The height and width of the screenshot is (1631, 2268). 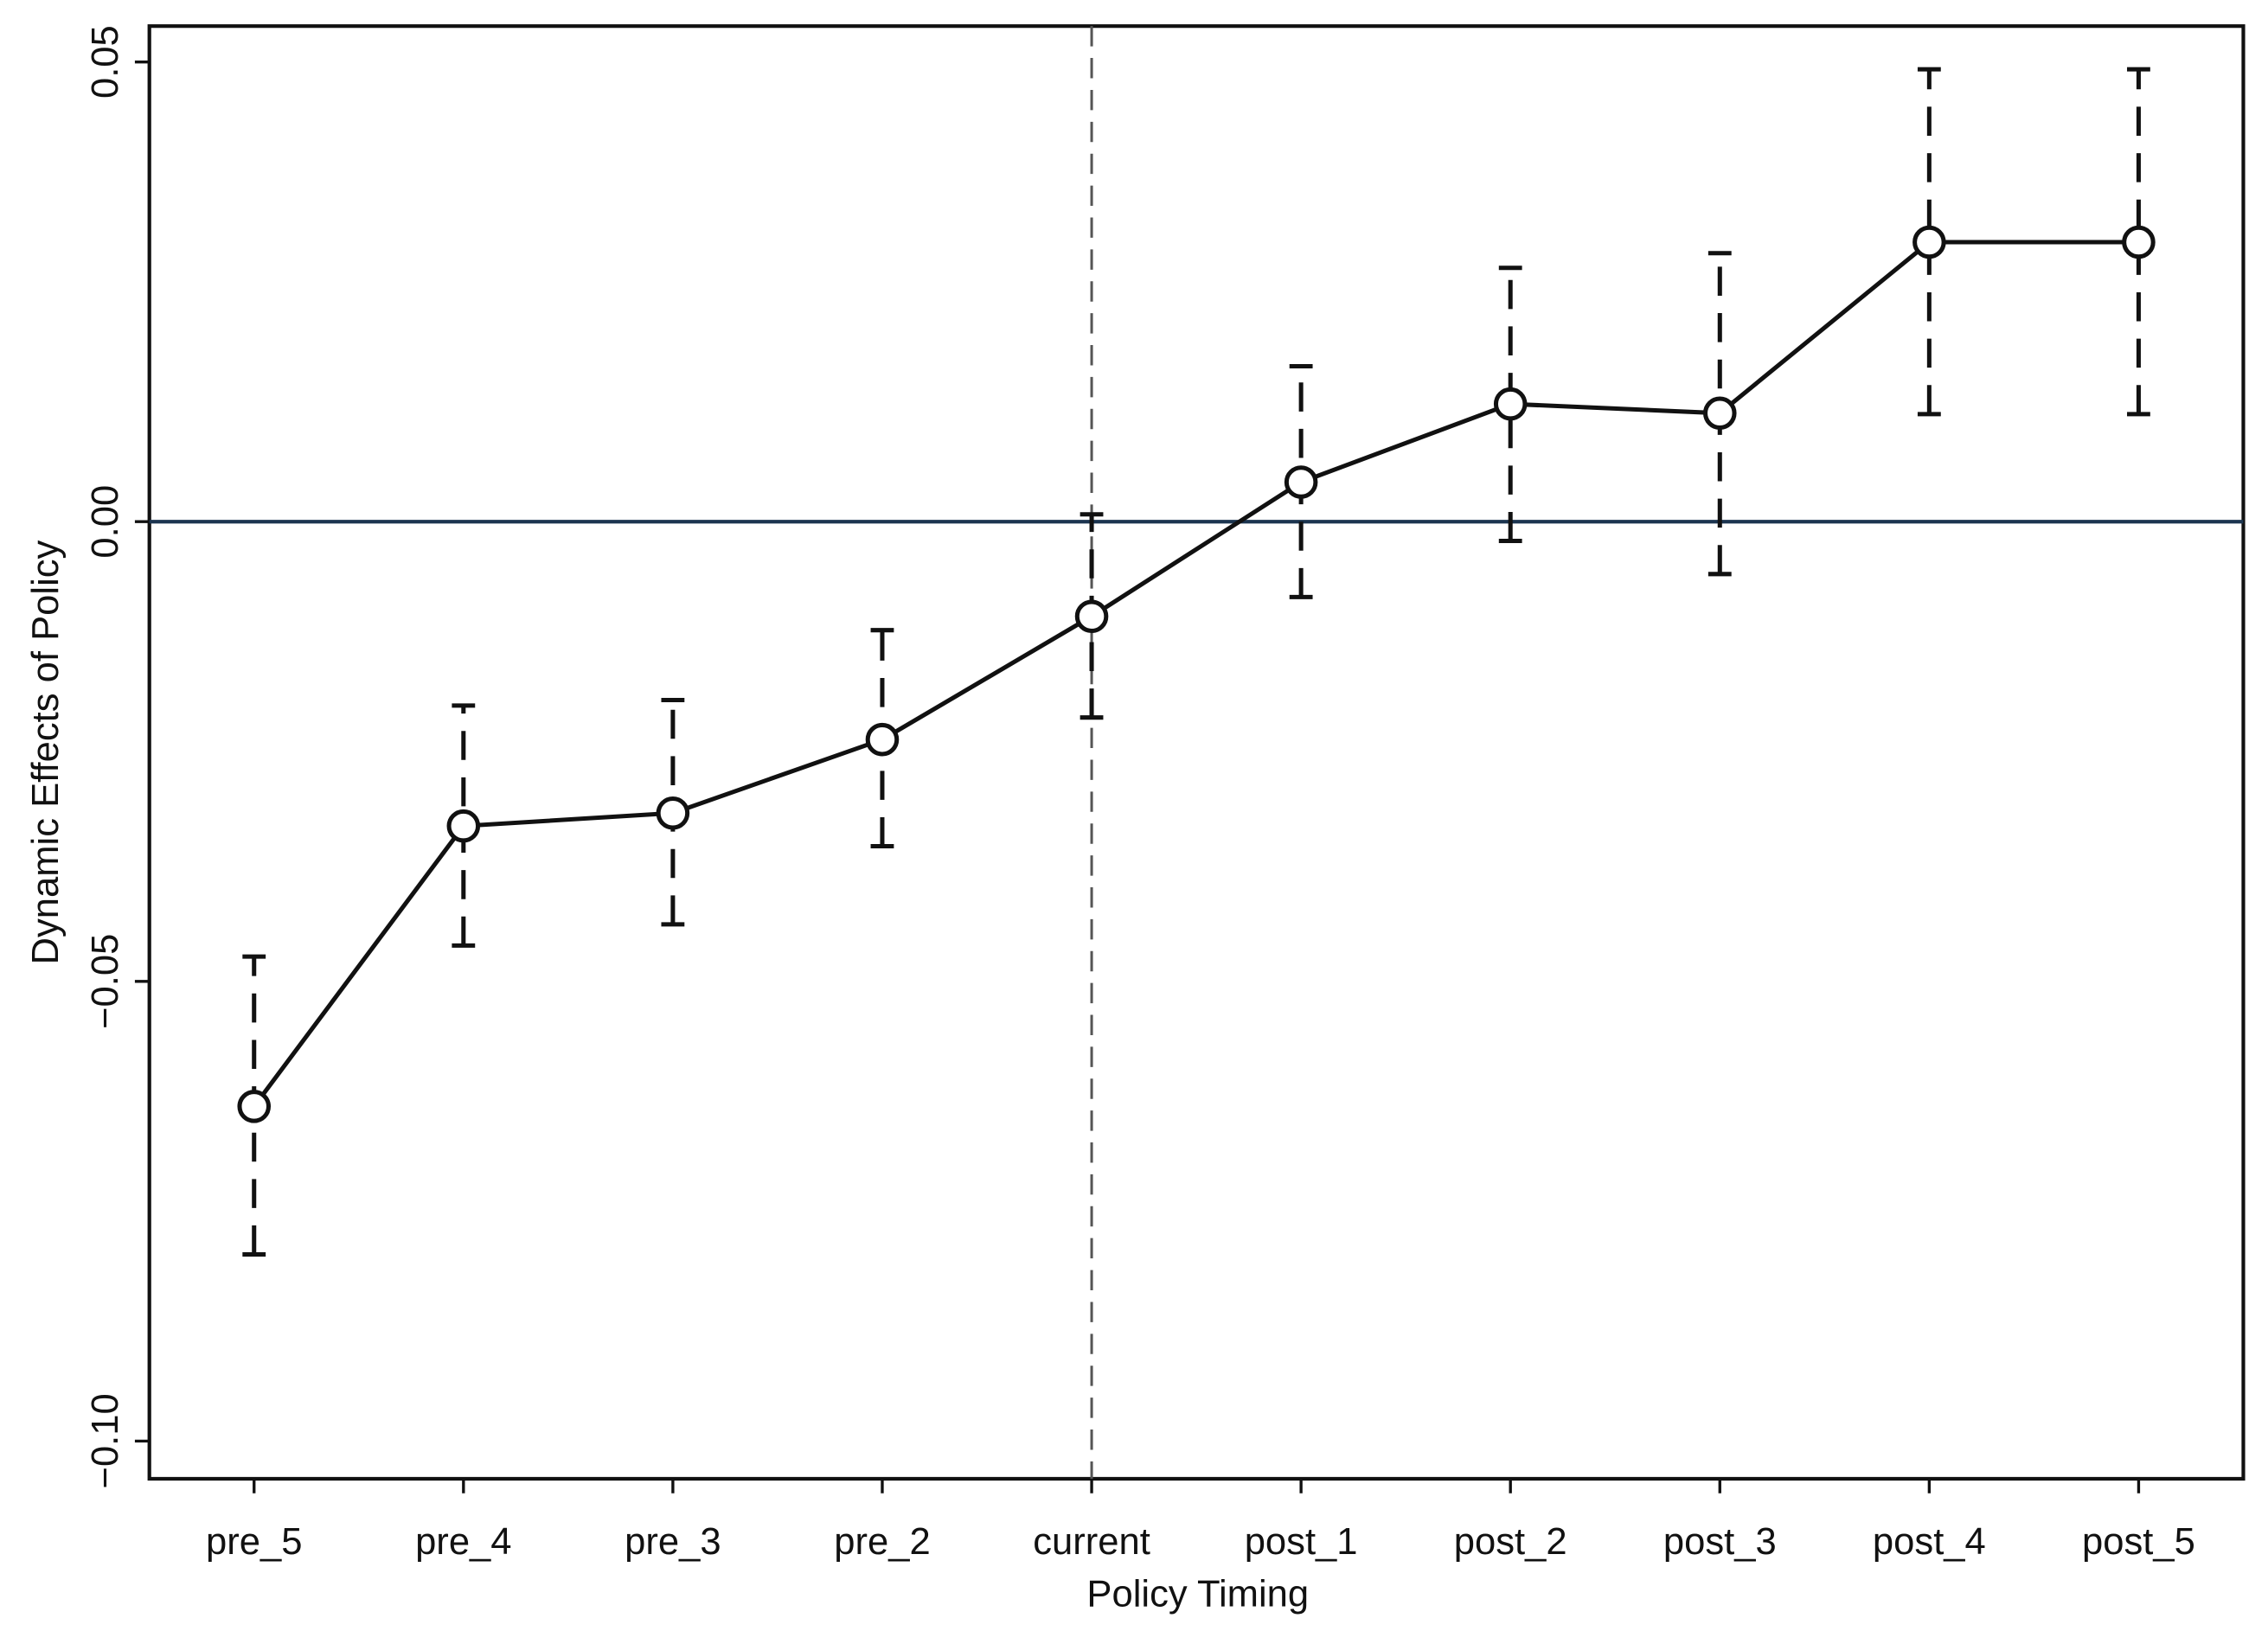 I want to click on x-tick-label: post_2, so click(x=1510, y=1542).